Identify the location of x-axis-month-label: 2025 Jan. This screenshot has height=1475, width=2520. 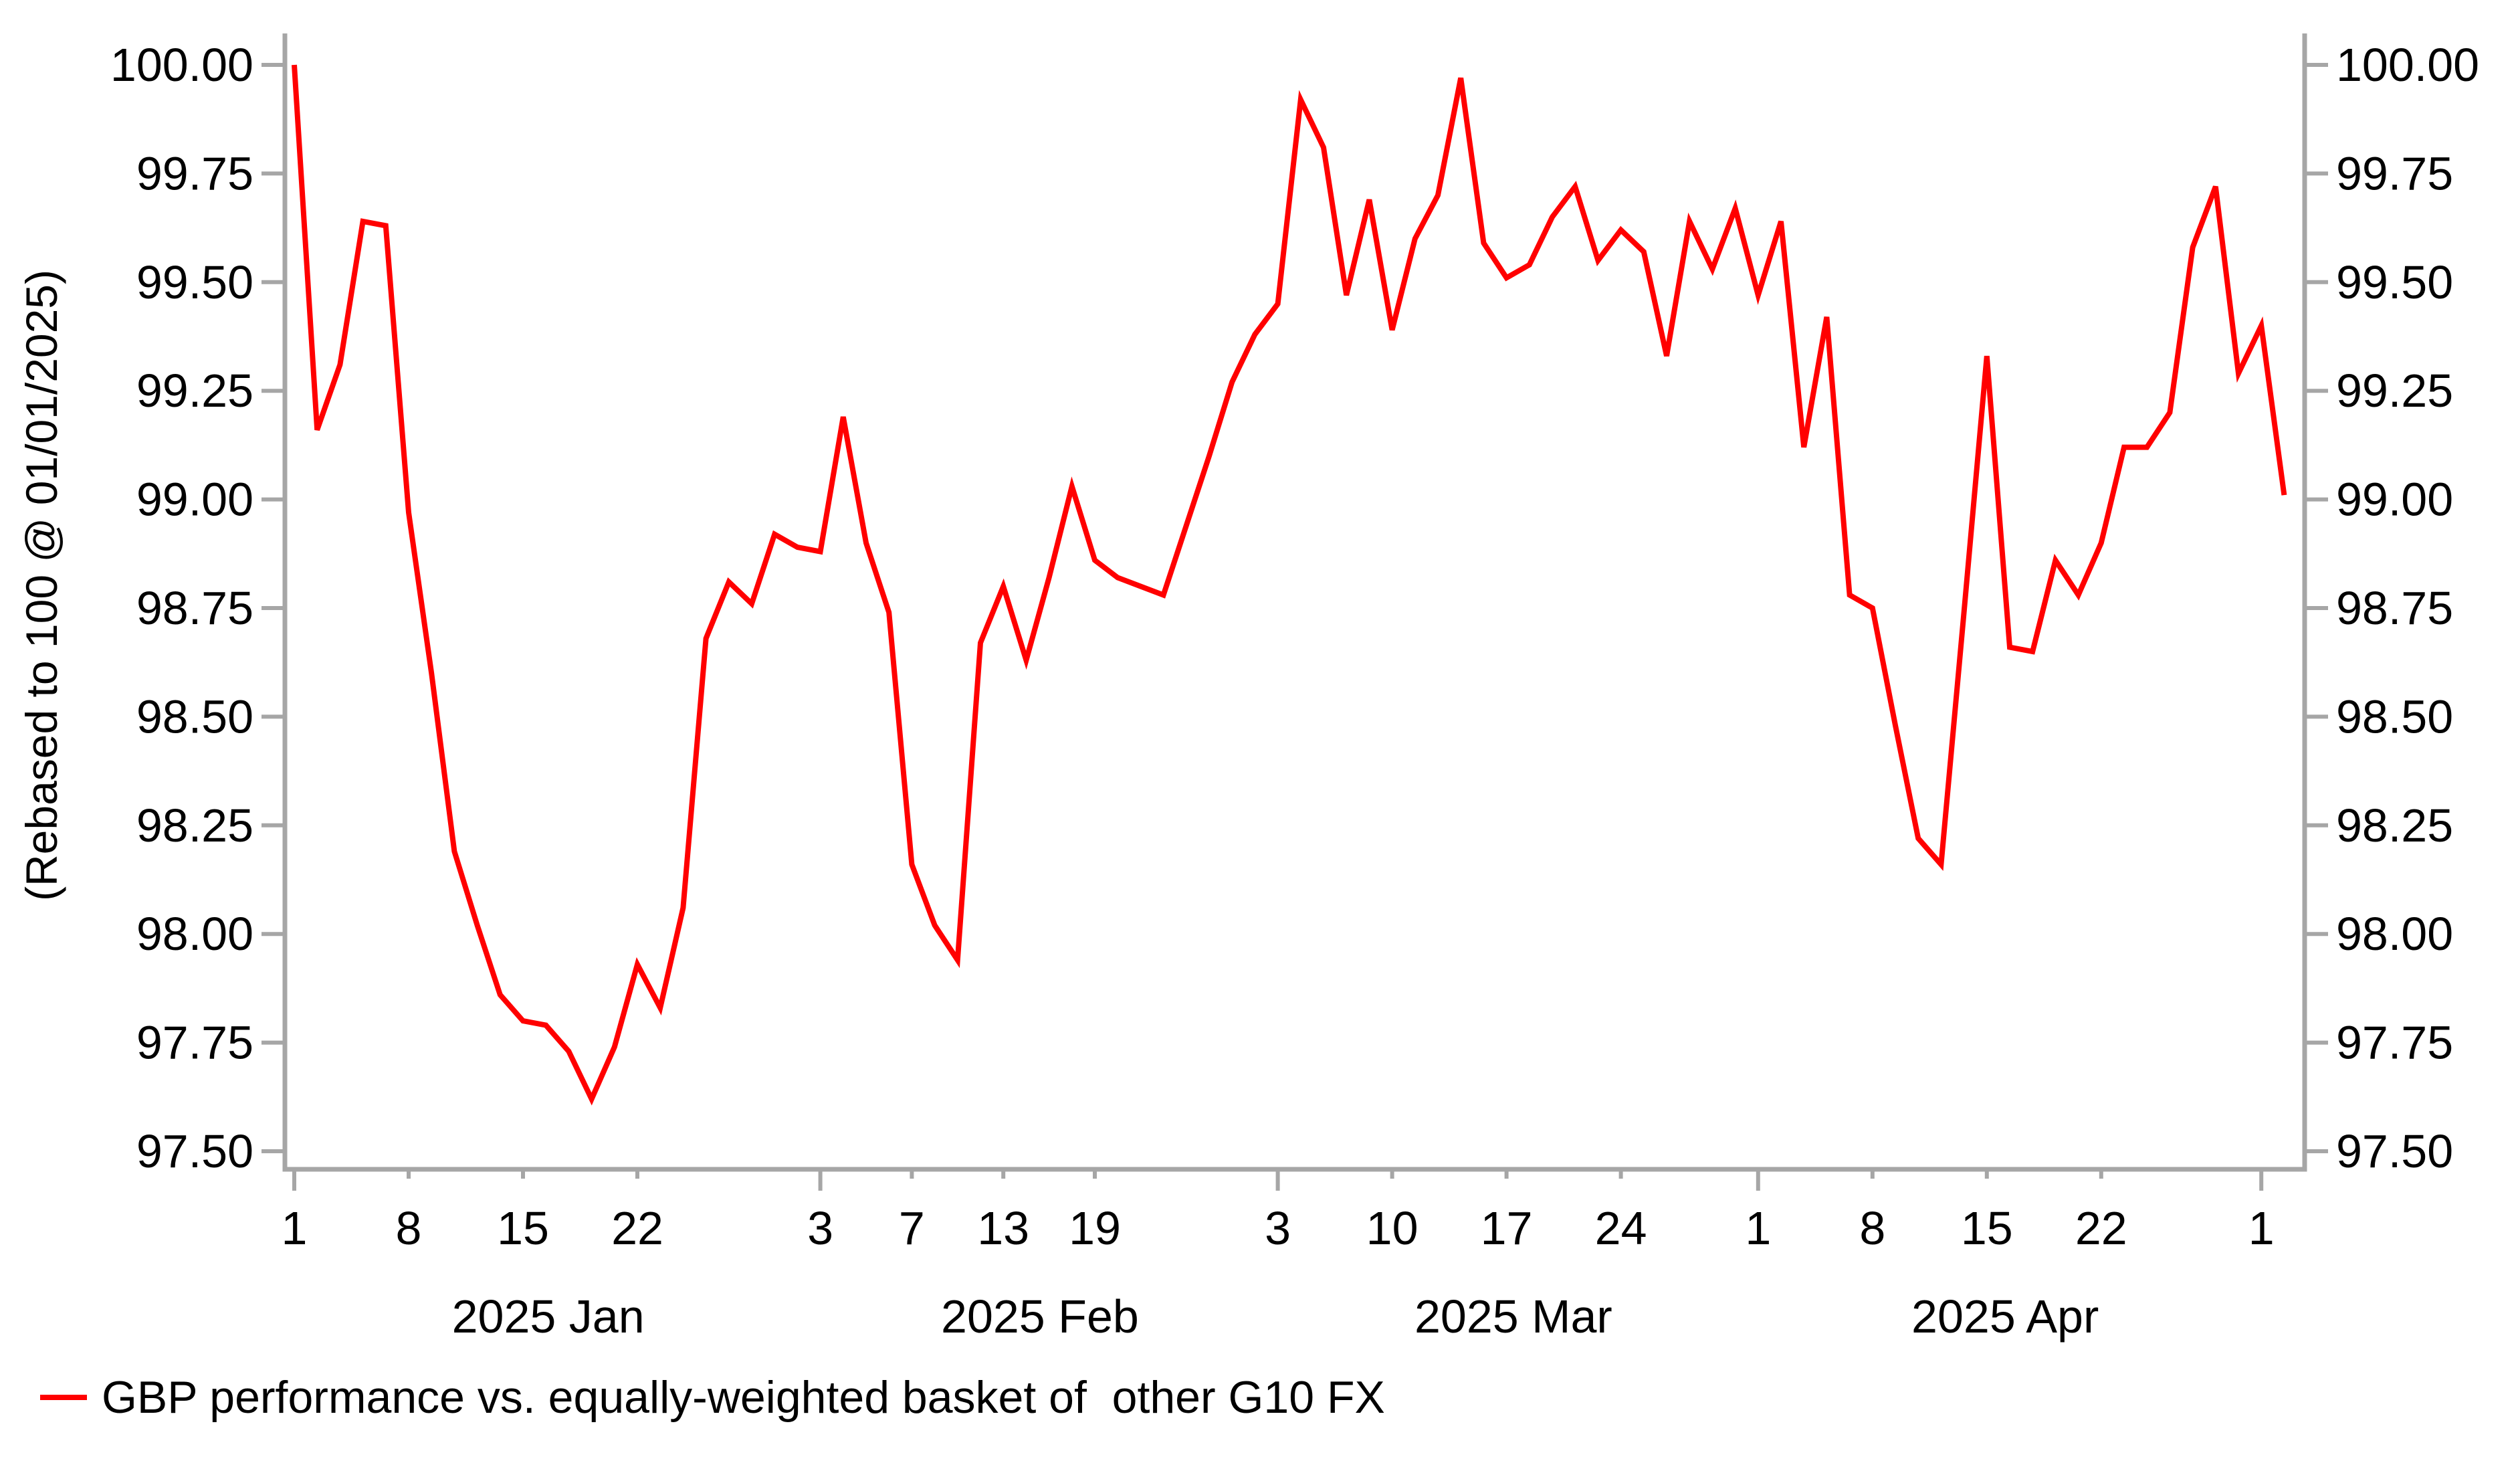
(548, 1316).